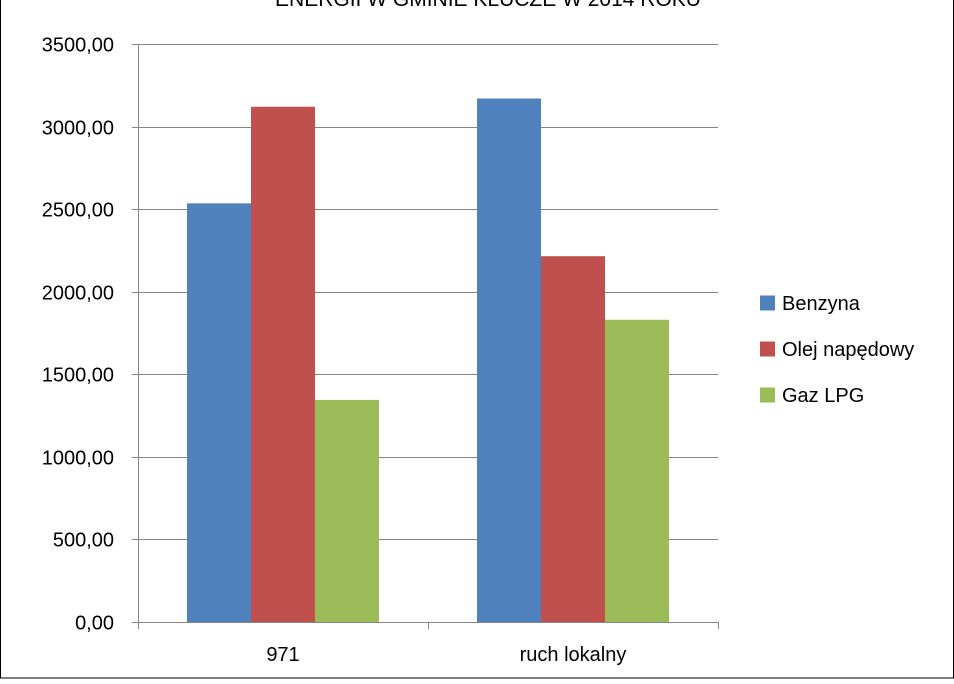  Describe the element at coordinates (94, 624) in the screenshot. I see `y-tick-label: 0,00` at that location.